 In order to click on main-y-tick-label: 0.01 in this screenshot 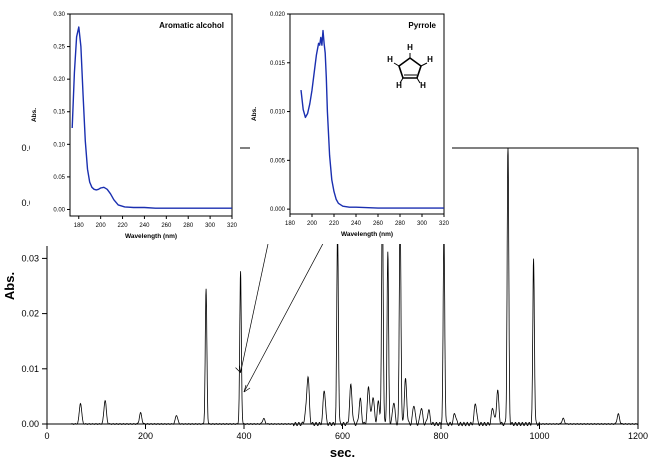, I will do `click(30, 369)`.